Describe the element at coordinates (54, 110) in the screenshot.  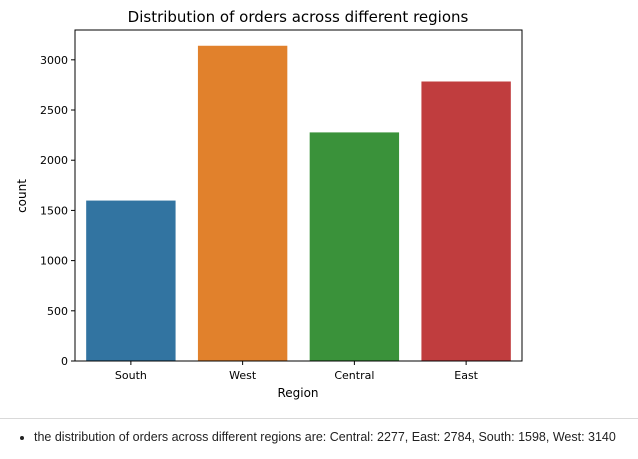
I see `y-tick-label: 2500` at that location.